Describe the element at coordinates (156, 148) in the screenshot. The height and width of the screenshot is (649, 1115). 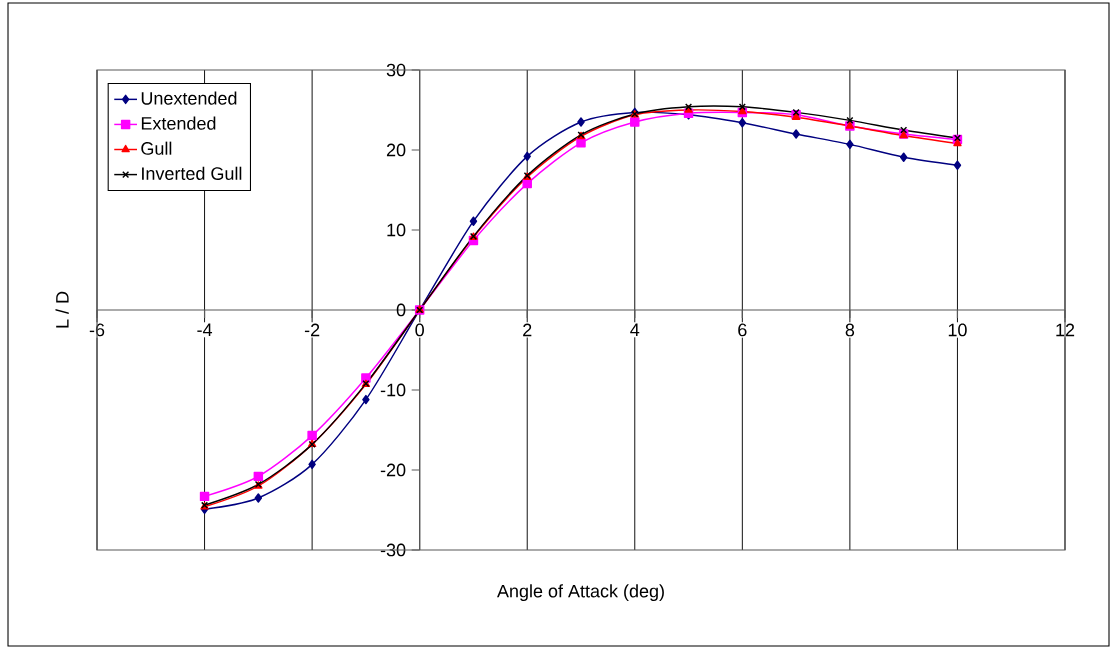
I see `legend-label: Gull` at that location.